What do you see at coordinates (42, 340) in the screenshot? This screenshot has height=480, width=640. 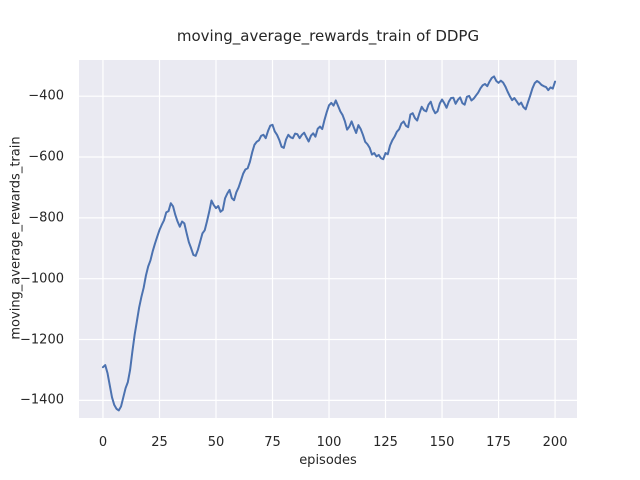 I see `y-tick-label: −1200` at bounding box center [42, 340].